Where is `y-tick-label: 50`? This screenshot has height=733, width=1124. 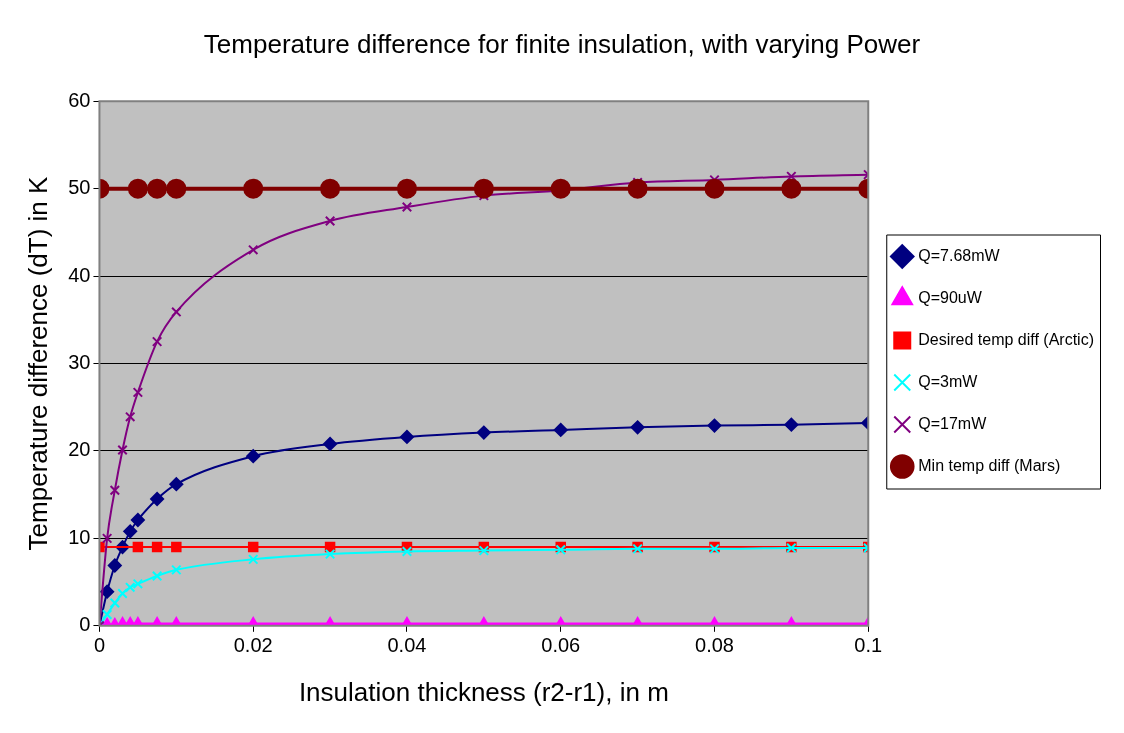 y-tick-label: 50 is located at coordinates (79, 187).